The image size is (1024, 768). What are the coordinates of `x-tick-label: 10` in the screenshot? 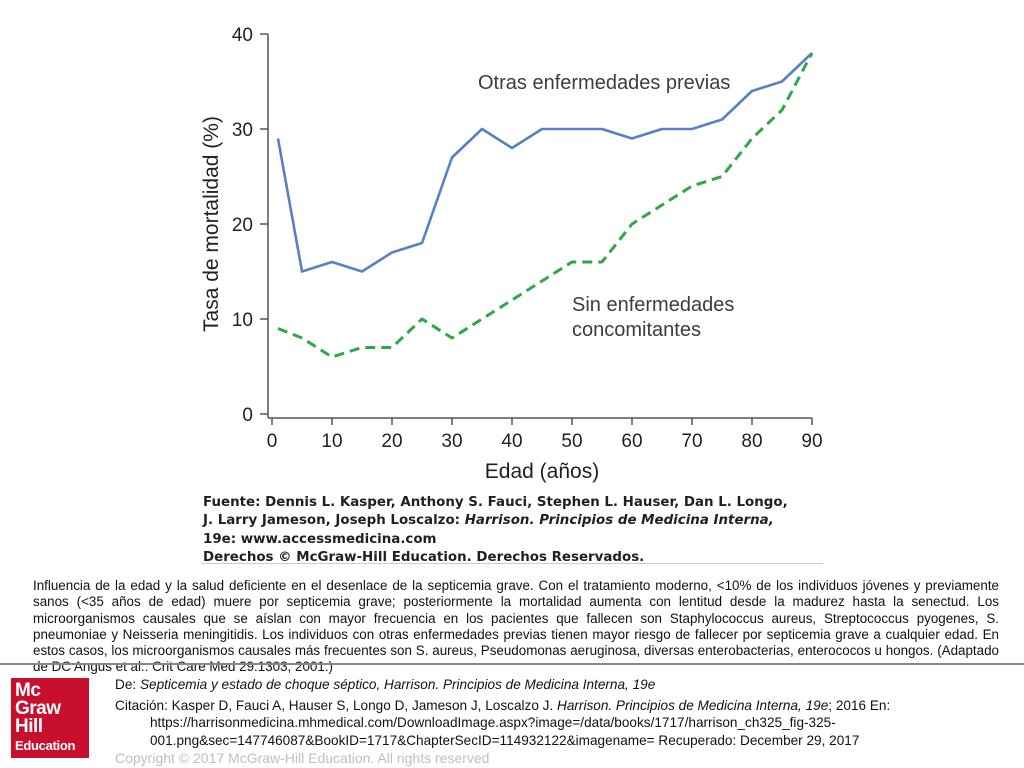 It's located at (331, 441).